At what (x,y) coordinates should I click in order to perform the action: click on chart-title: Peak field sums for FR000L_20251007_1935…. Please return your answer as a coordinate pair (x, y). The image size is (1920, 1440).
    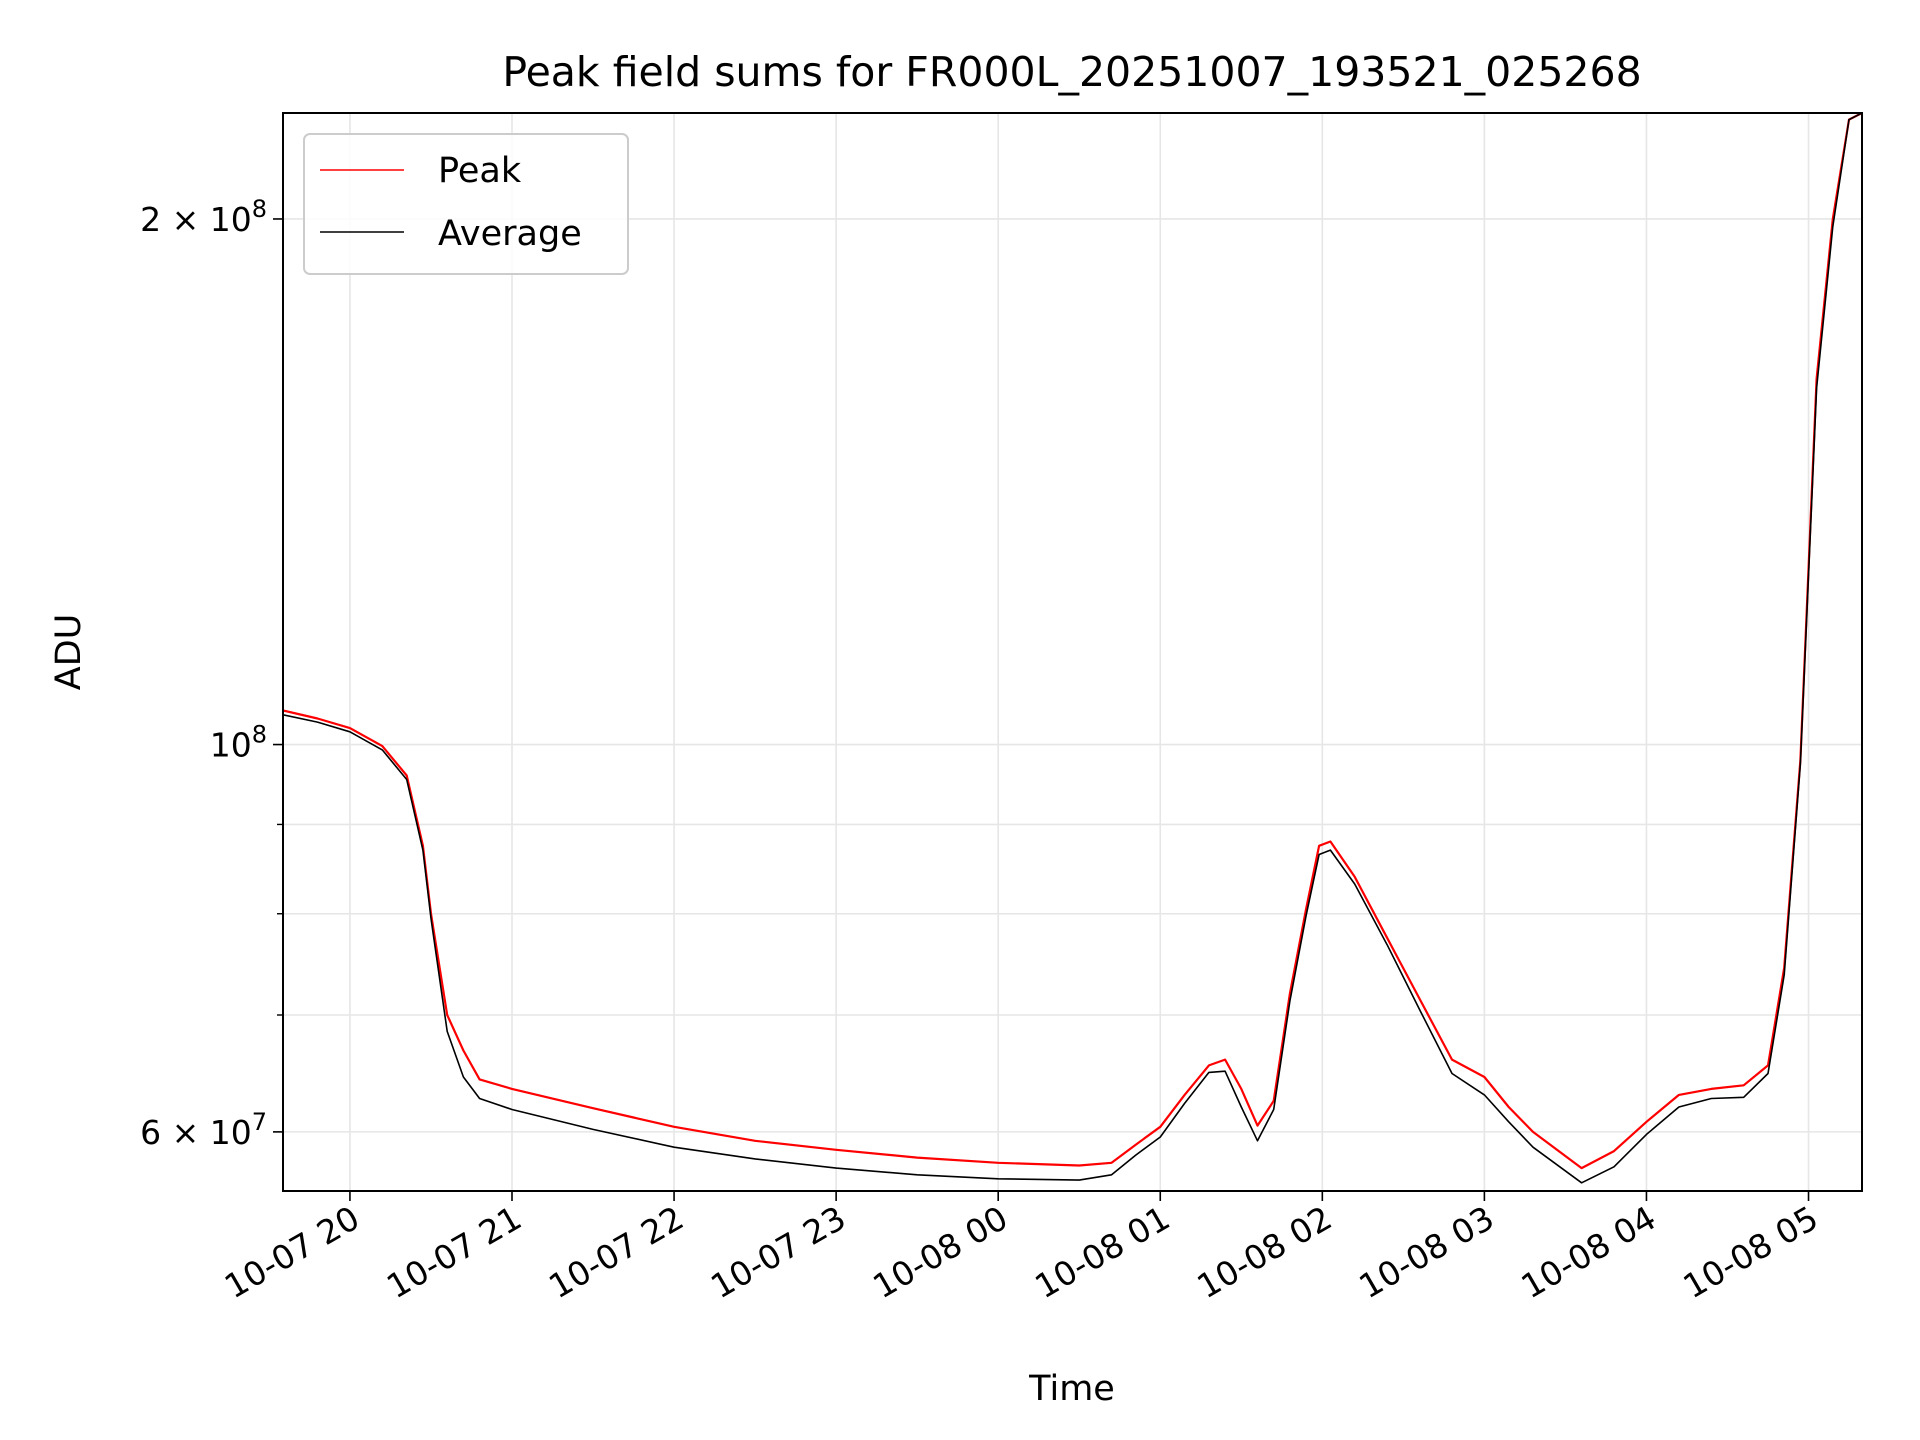
    Looking at the image, I should click on (1071, 72).